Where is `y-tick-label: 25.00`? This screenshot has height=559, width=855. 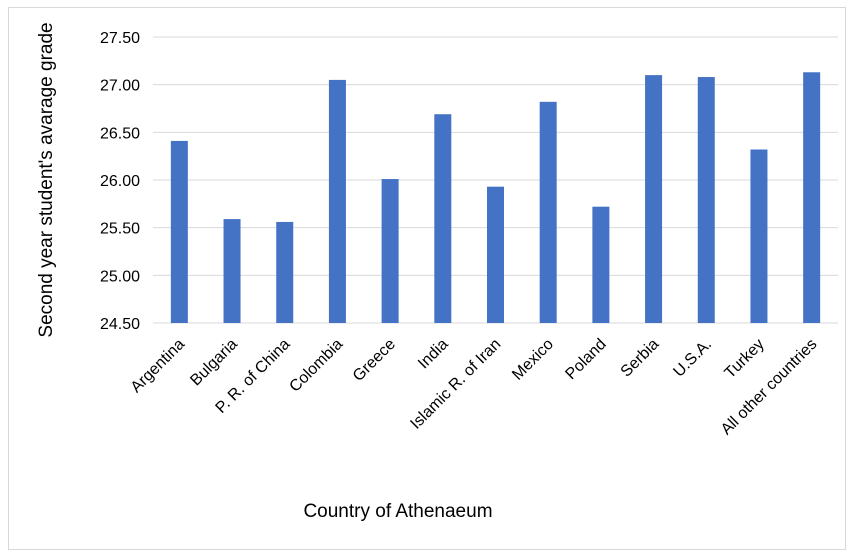 y-tick-label: 25.00 is located at coordinates (120, 276).